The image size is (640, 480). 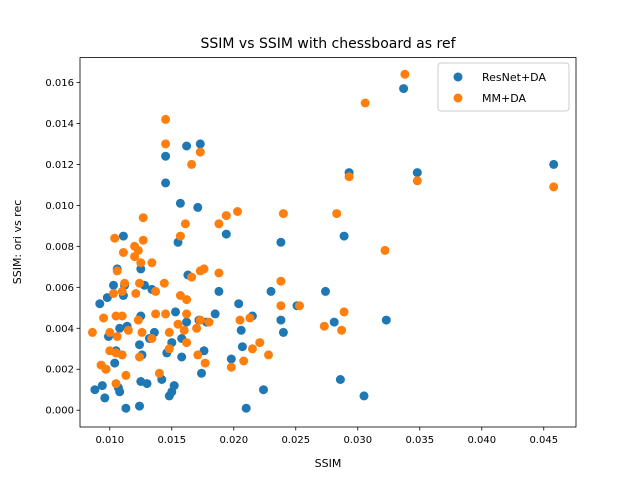 What do you see at coordinates (458, 77) in the screenshot?
I see `legend-marker-resnet-da` at bounding box center [458, 77].